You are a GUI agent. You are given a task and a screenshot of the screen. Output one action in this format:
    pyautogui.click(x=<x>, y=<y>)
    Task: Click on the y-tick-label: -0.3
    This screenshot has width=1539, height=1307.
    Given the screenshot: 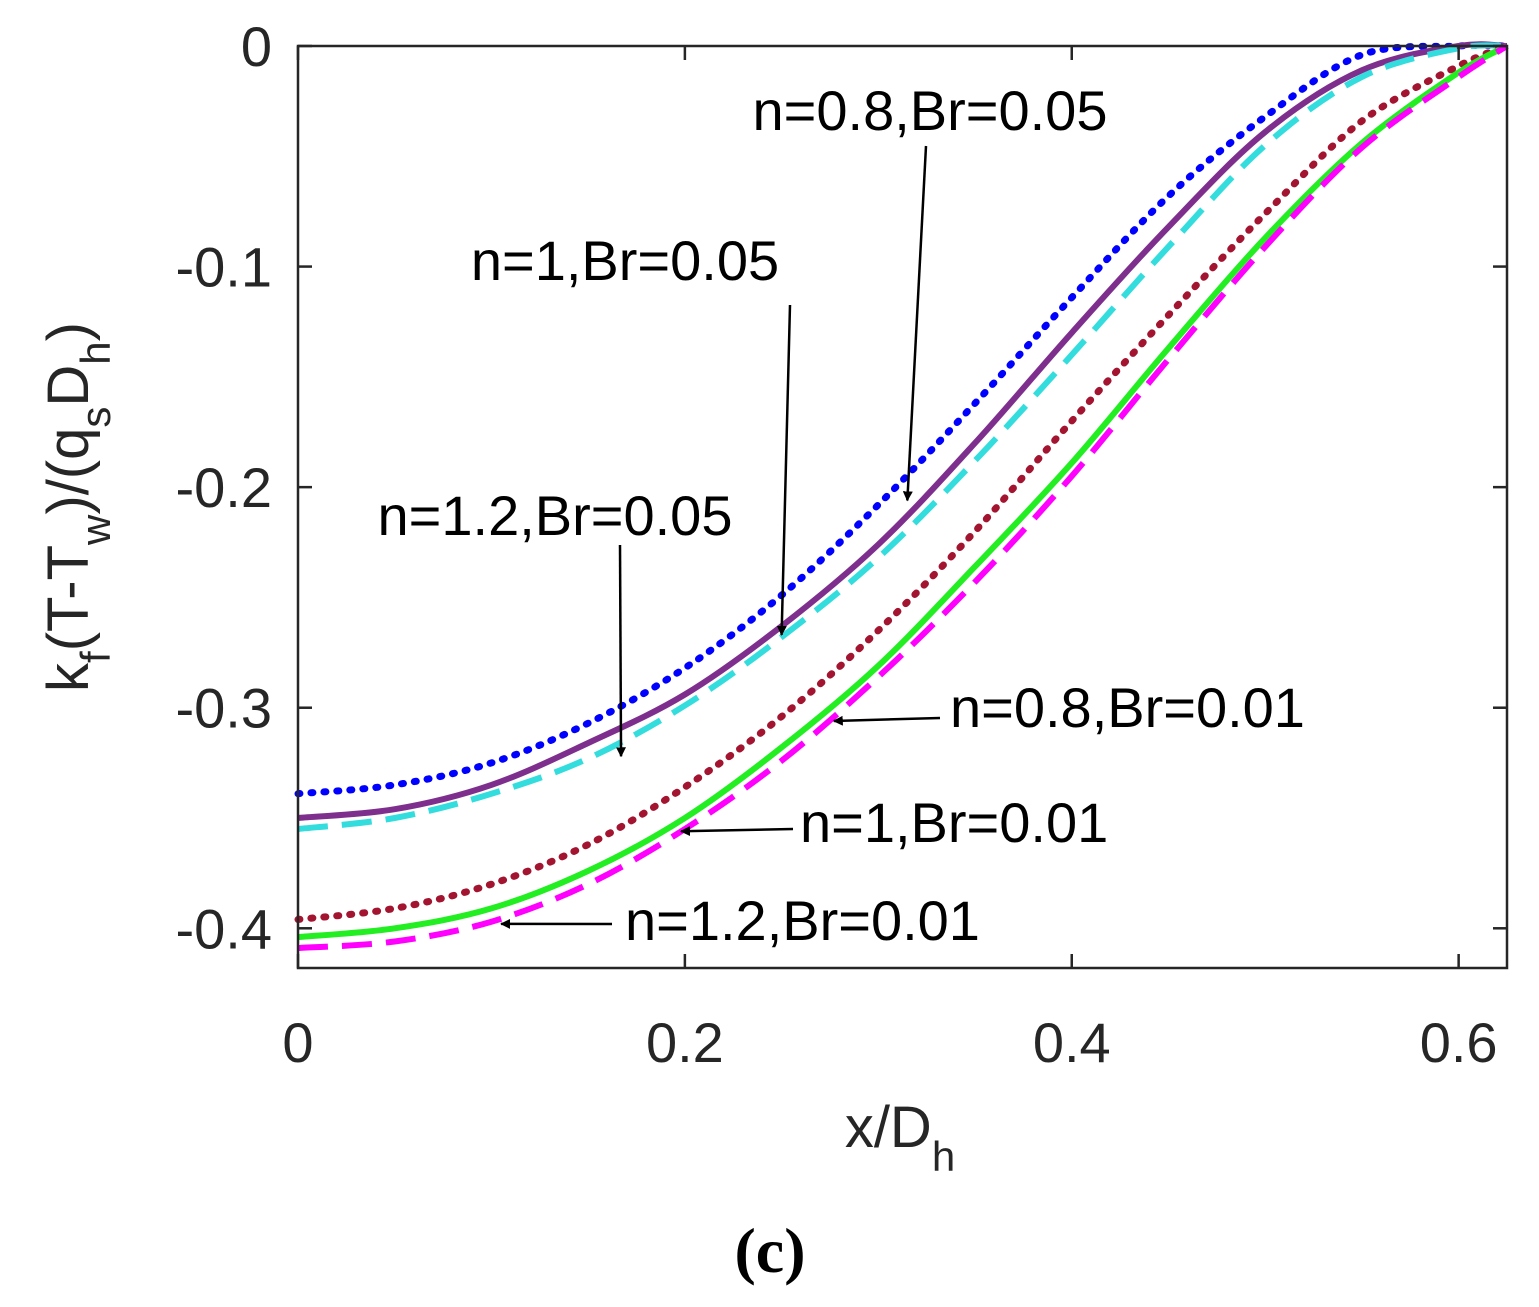 What is the action you would take?
    pyautogui.click(x=224, y=708)
    